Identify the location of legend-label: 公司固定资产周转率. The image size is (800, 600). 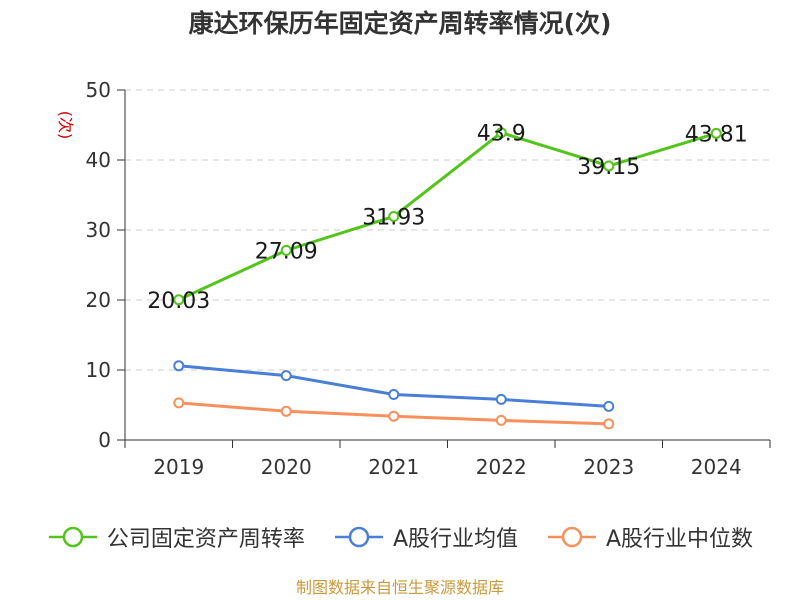
(205, 539).